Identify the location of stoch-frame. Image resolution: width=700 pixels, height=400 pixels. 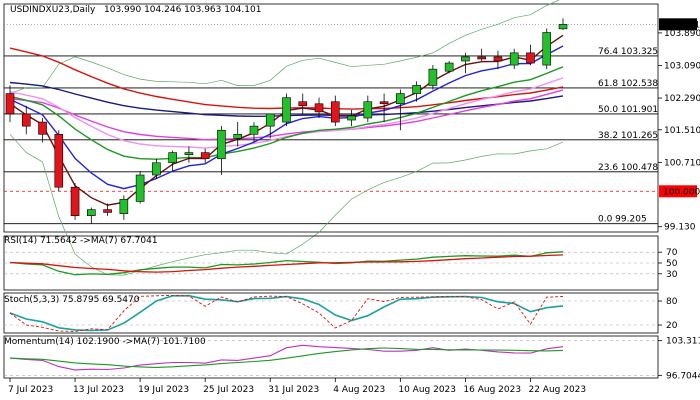
(331, 313).